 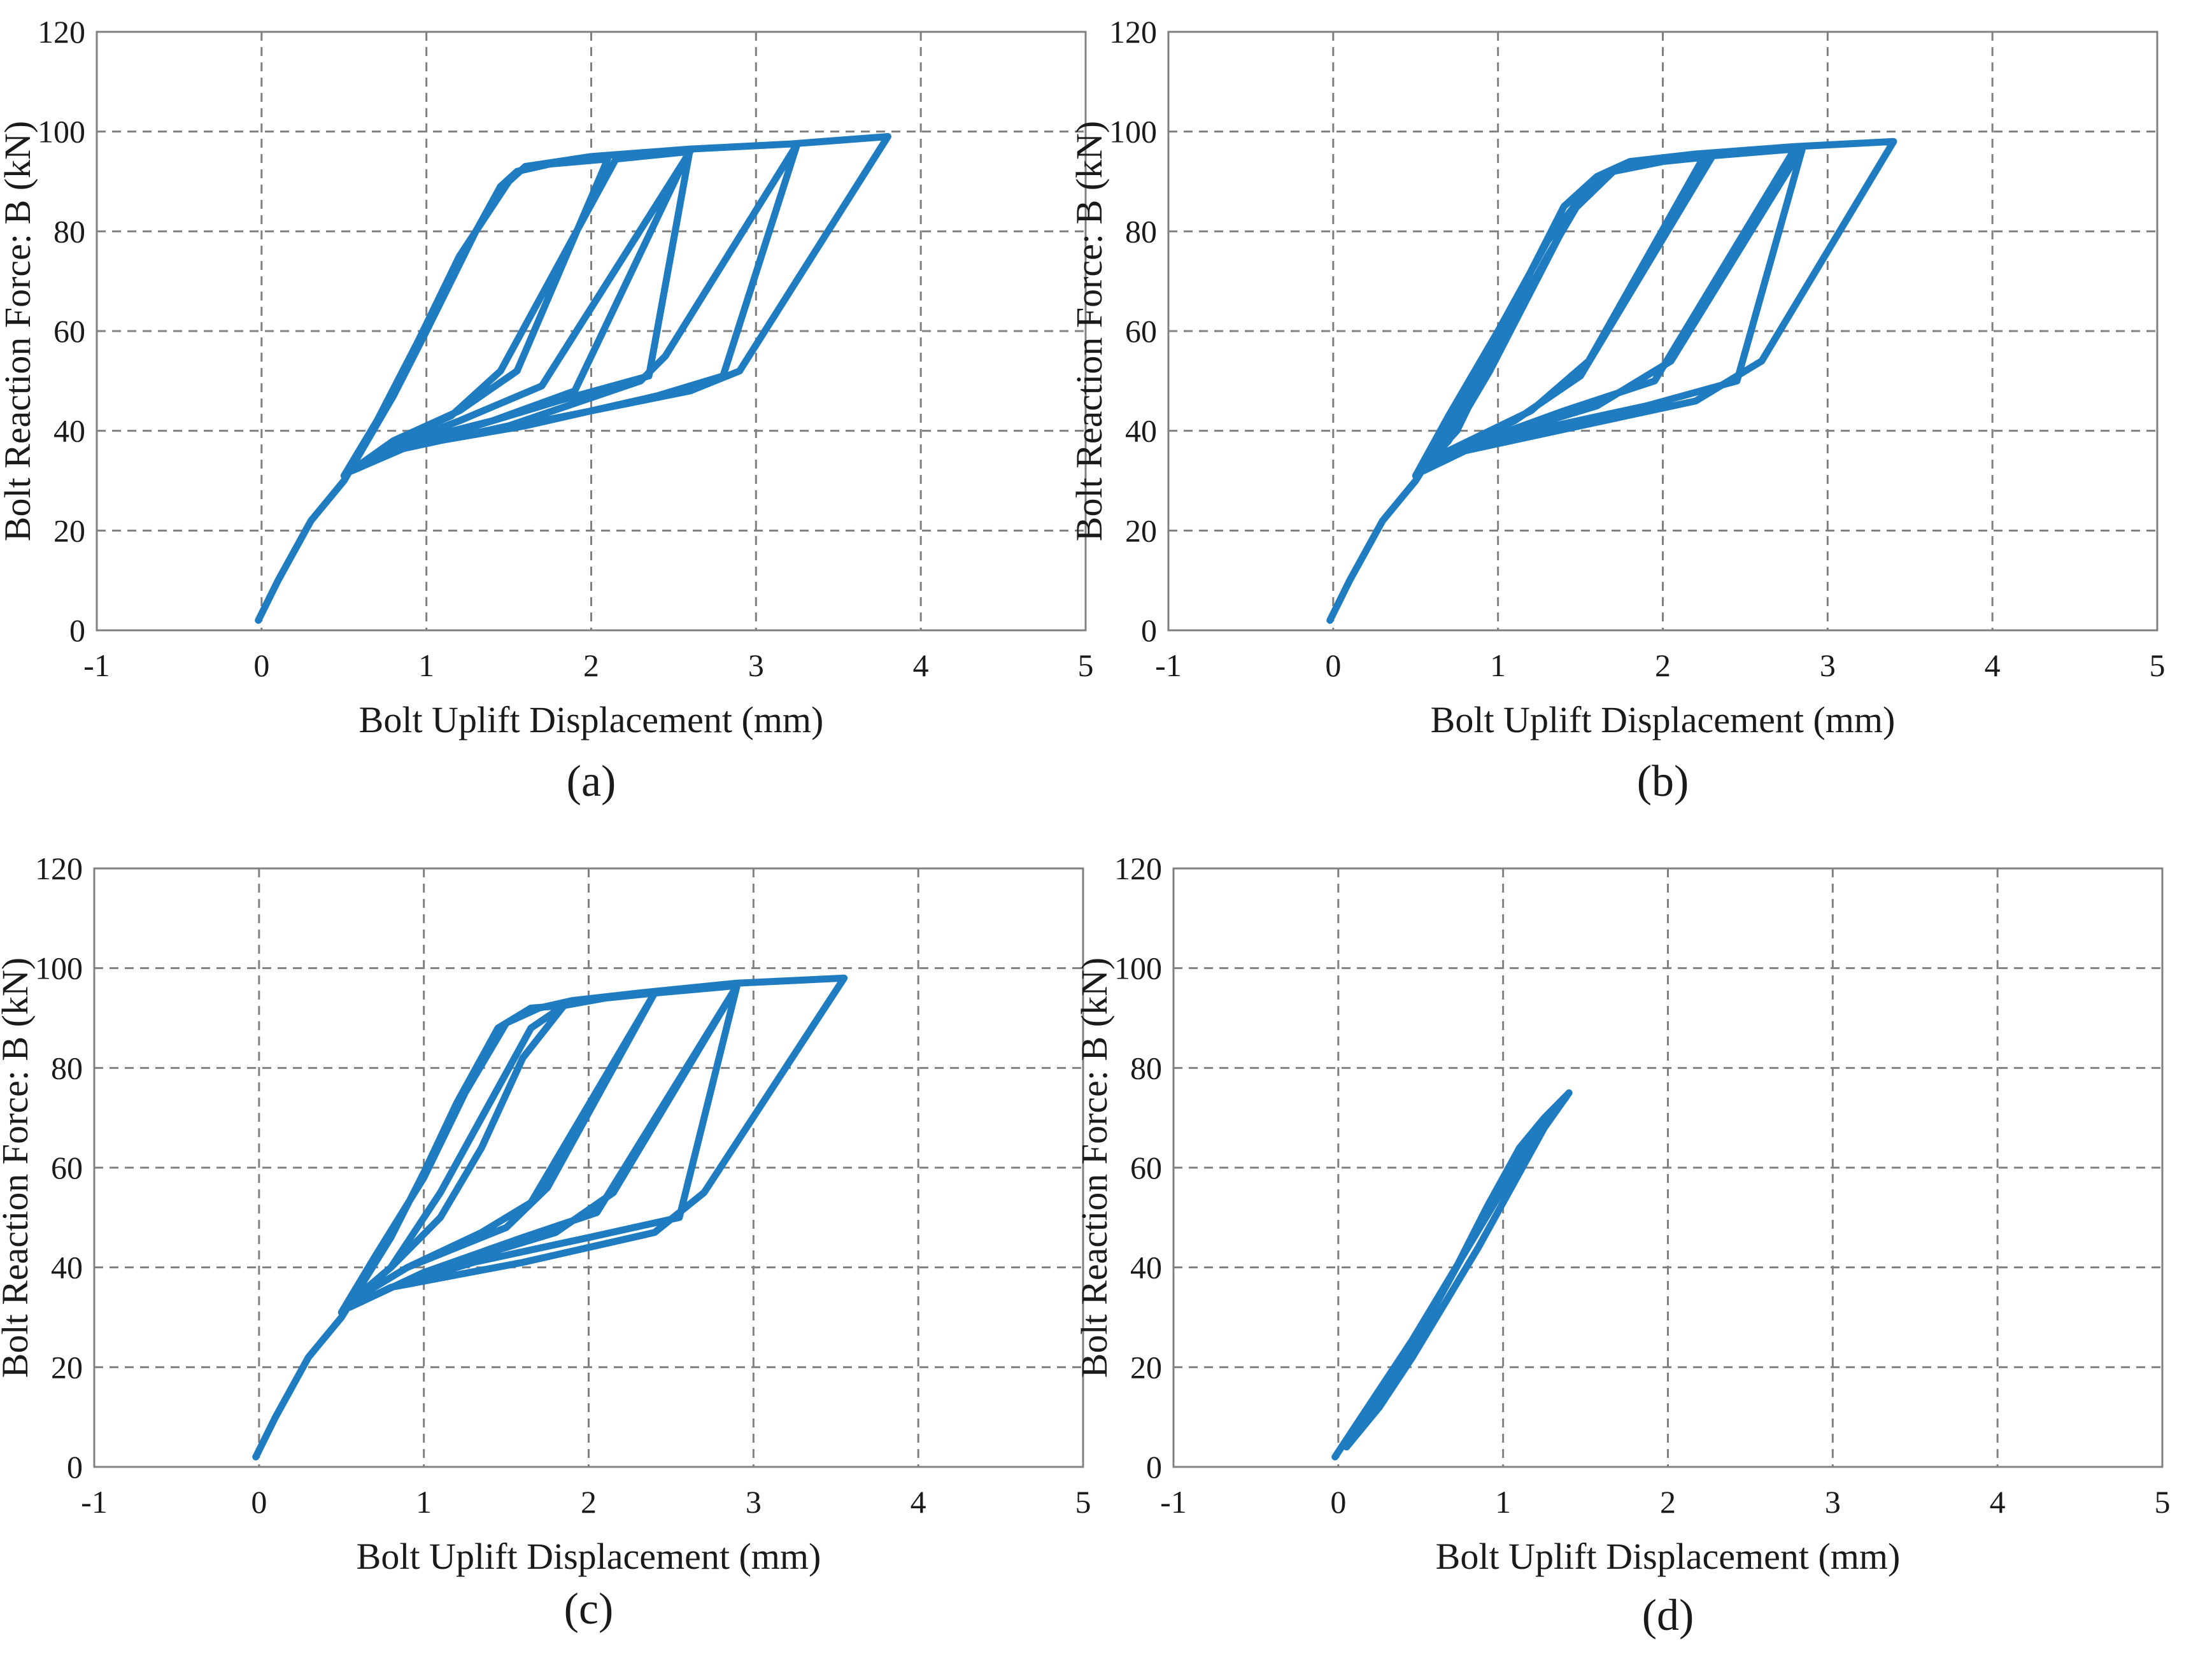 I want to click on panel-label: (b), so click(x=1663, y=781).